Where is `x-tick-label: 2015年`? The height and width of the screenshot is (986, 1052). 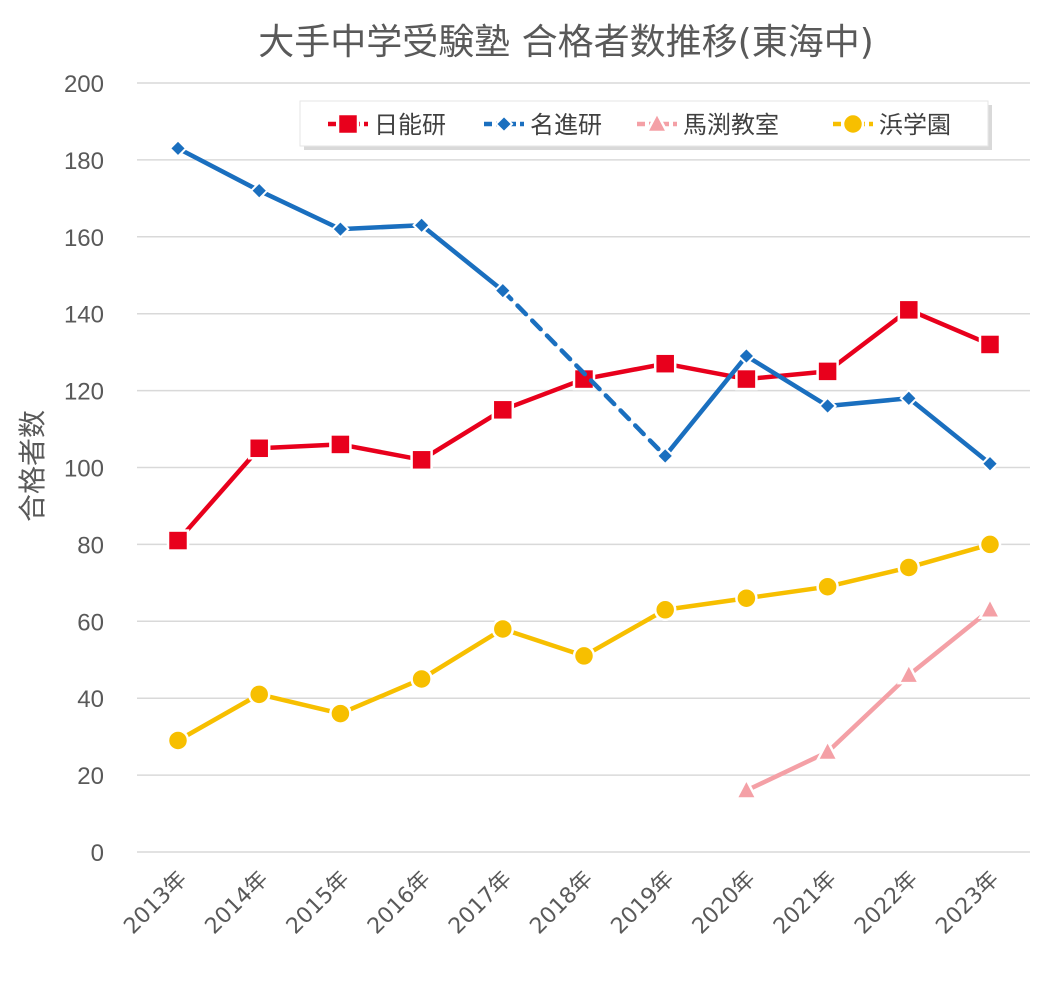
x-tick-label: 2015年 is located at coordinates (318, 903).